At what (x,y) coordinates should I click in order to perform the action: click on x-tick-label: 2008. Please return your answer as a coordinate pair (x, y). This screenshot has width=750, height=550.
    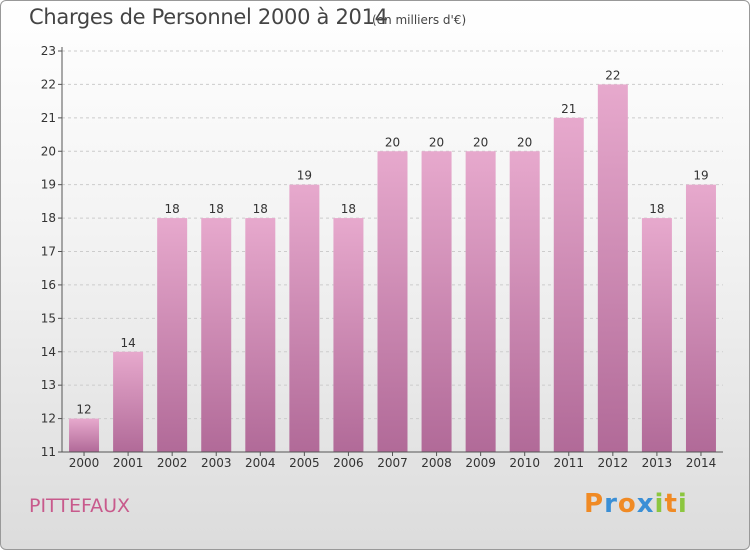
    Looking at the image, I should click on (436, 463).